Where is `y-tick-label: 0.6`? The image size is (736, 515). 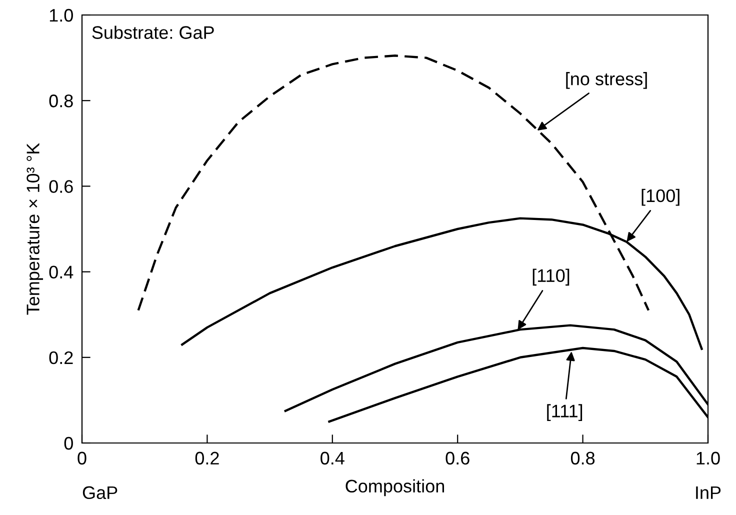
y-tick-label: 0.6 is located at coordinates (61, 186).